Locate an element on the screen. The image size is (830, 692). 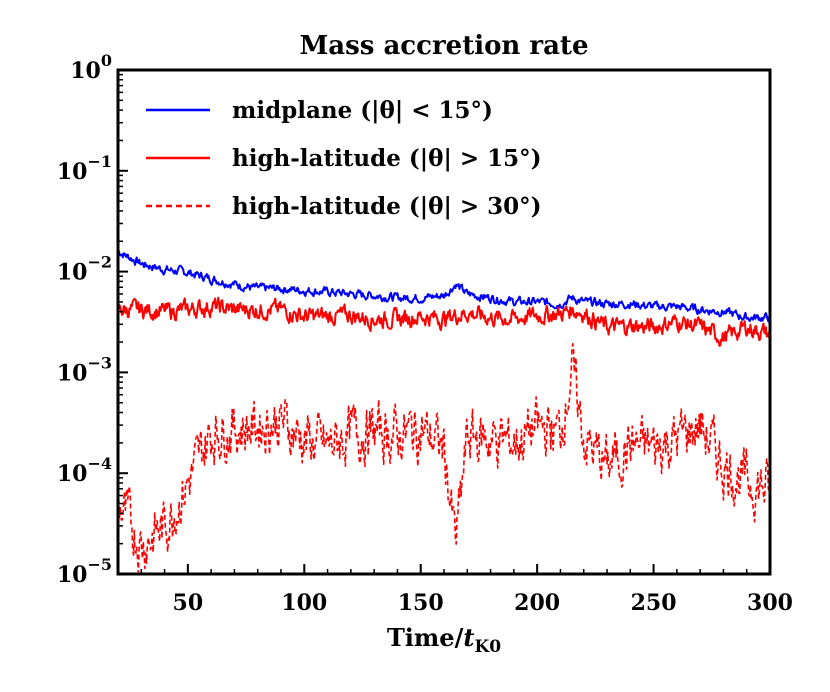
chart-title: Mass accretion rate is located at coordinates (444, 46).